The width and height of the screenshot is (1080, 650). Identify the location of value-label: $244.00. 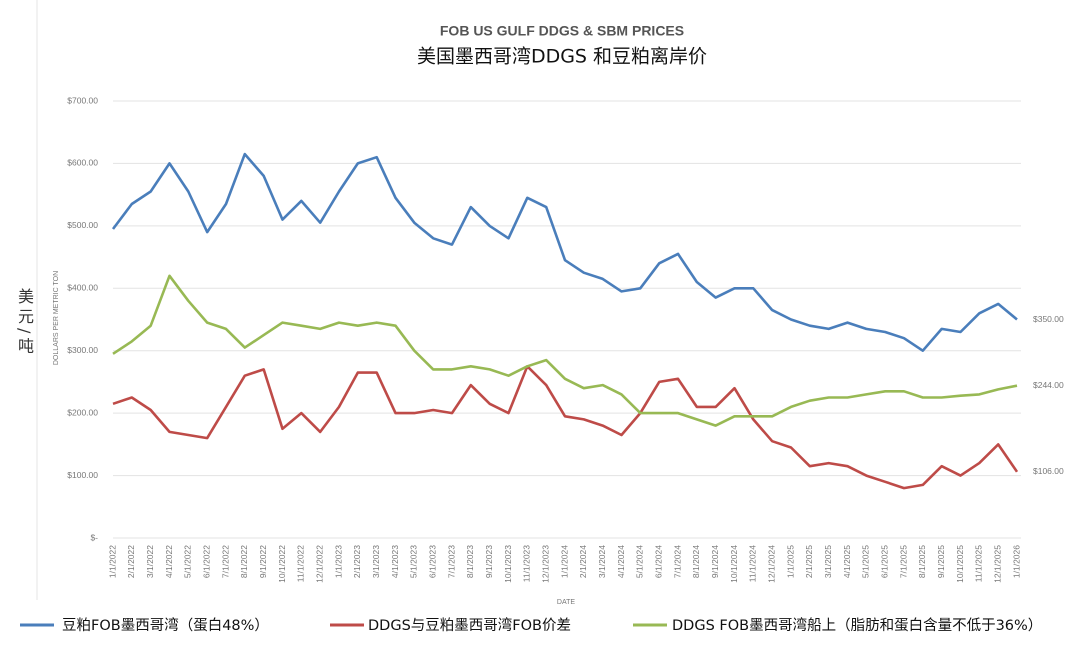
(1048, 385).